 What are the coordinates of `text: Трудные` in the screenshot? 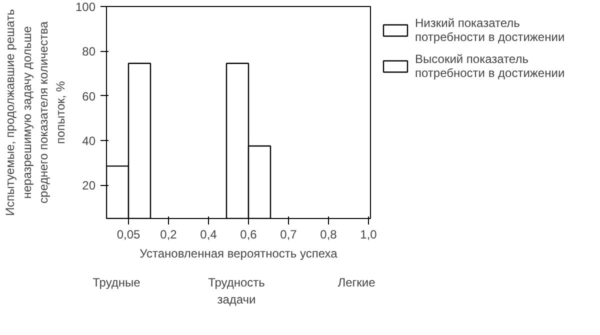 It's located at (116, 283).